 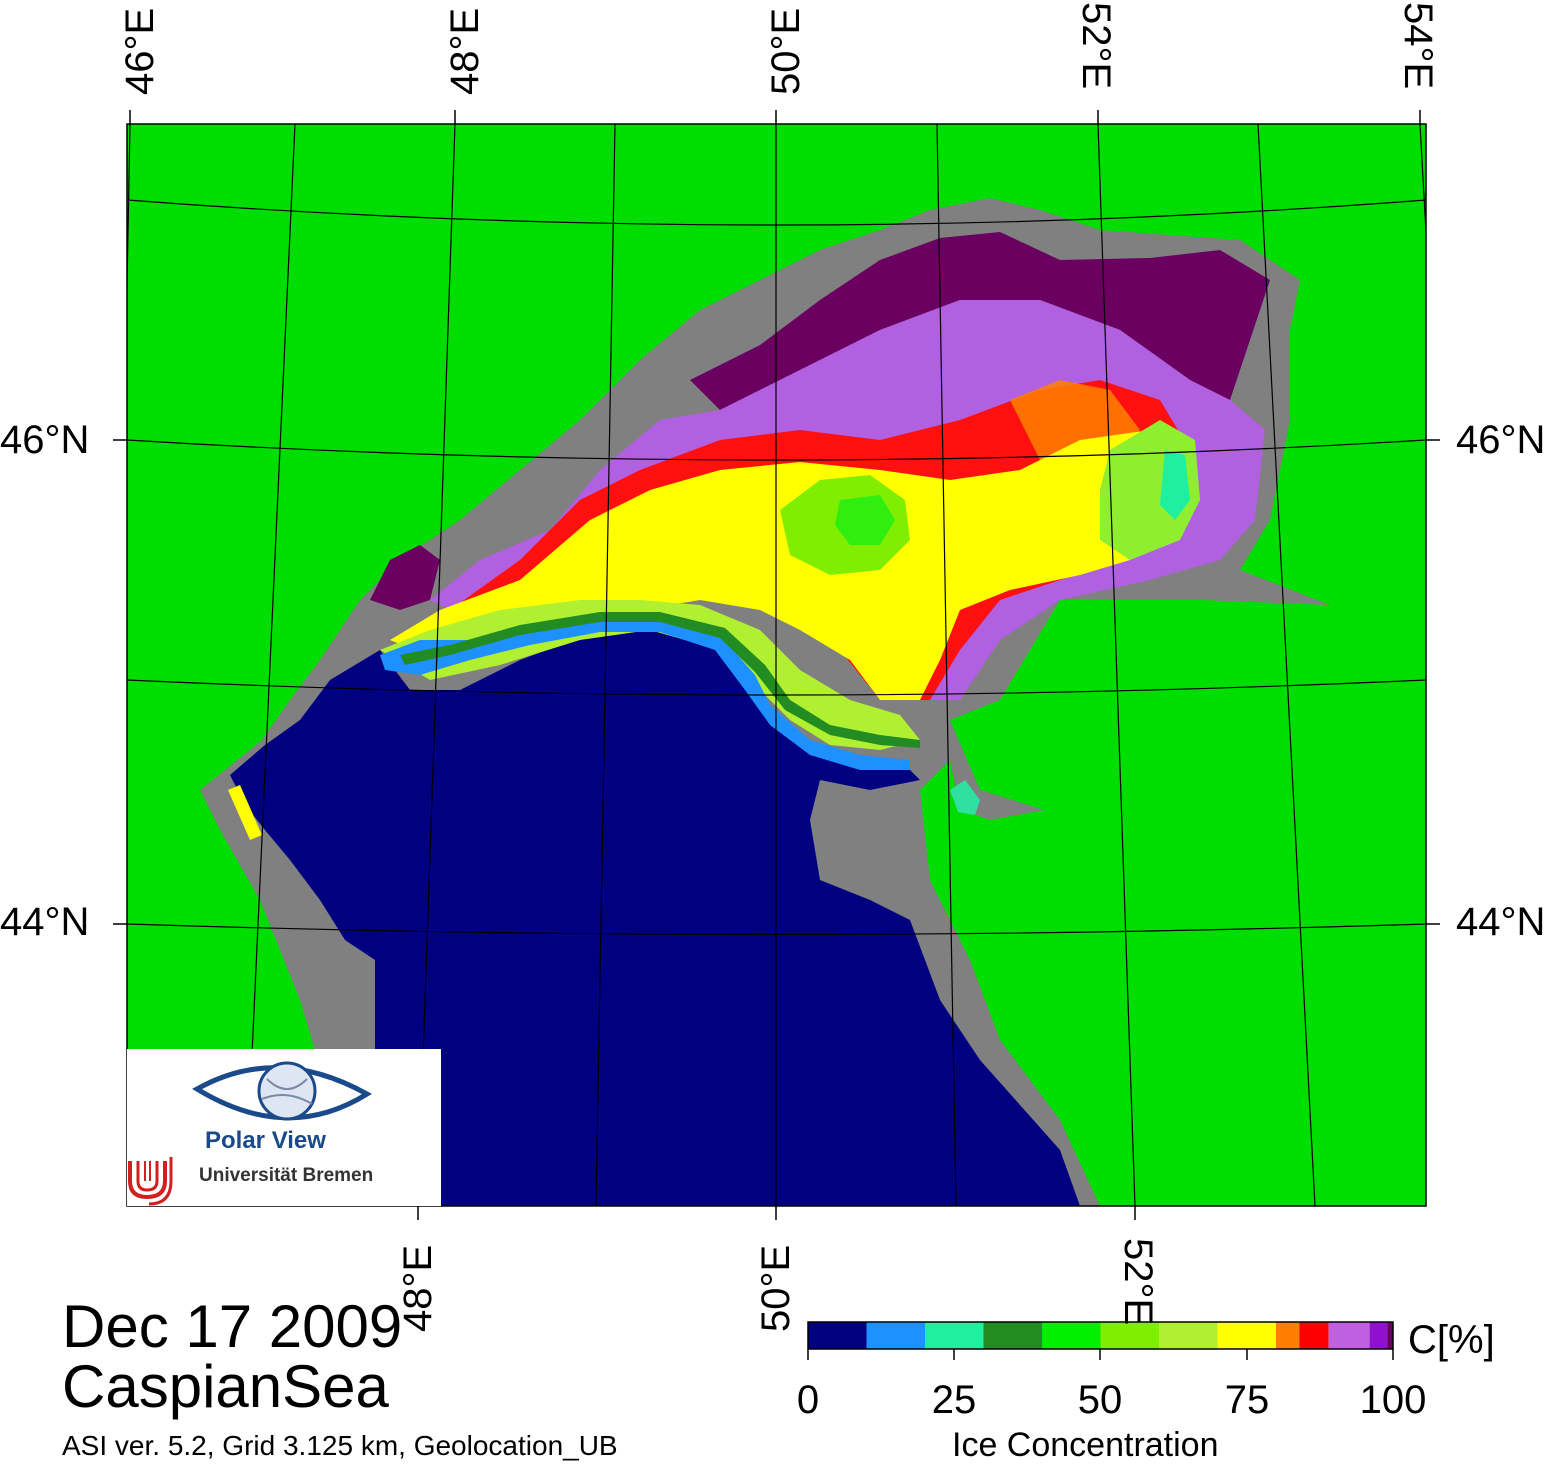 What do you see at coordinates (1085, 1445) in the screenshot?
I see `colorbar-title: Ice Concentration` at bounding box center [1085, 1445].